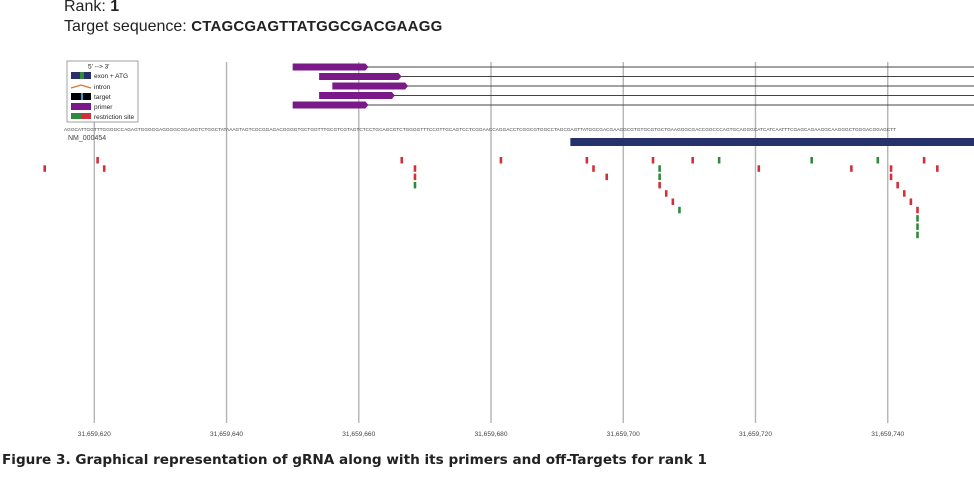 The width and height of the screenshot is (974, 492). What do you see at coordinates (358, 434) in the screenshot?
I see `x-tick-label: 31,659,660` at bounding box center [358, 434].